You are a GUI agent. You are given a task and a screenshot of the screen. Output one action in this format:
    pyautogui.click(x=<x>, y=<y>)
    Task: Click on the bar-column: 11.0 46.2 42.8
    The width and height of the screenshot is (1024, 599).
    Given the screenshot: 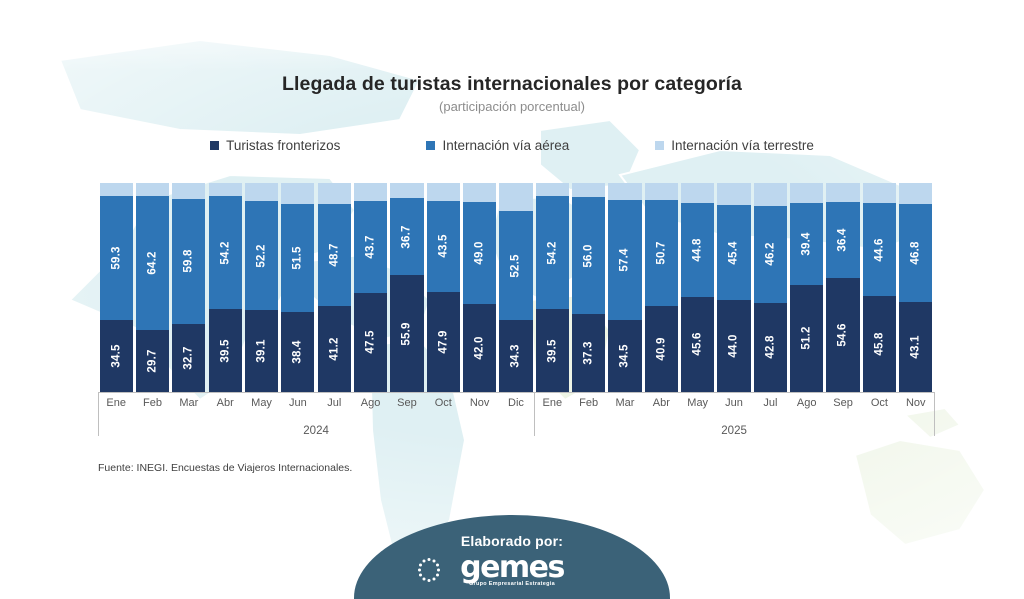 What is the action you would take?
    pyautogui.click(x=770, y=287)
    